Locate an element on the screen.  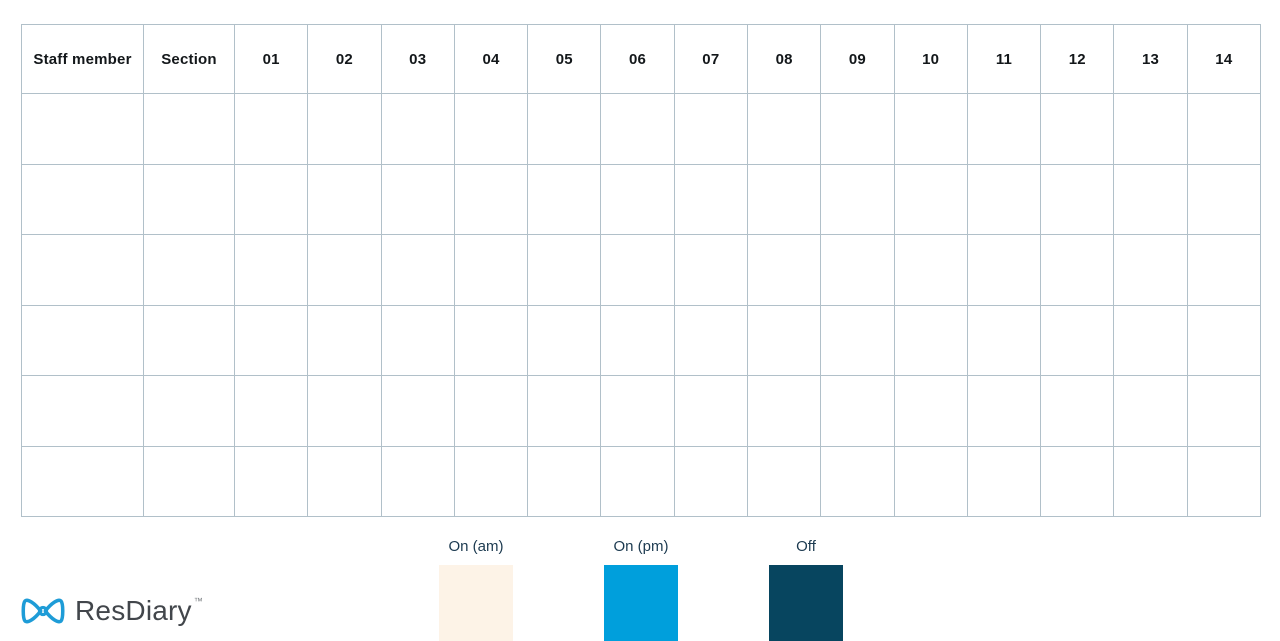
column-header-day: 11 is located at coordinates (1004, 59).